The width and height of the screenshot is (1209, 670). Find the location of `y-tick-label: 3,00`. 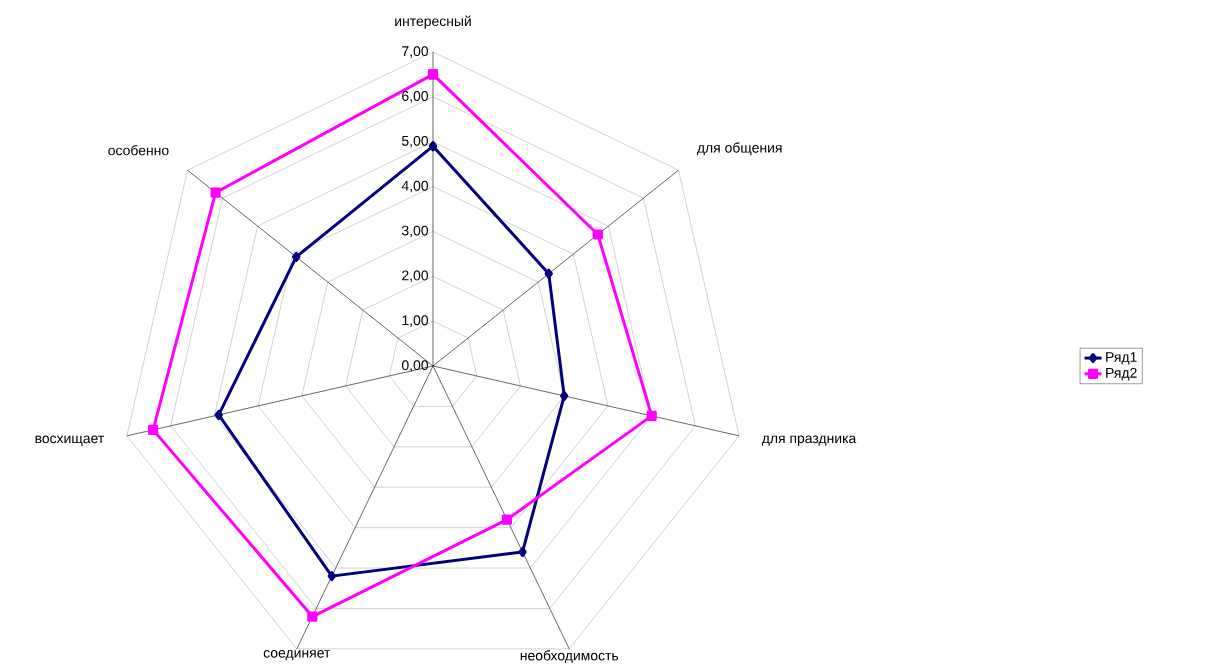

y-tick-label: 3,00 is located at coordinates (415, 231).